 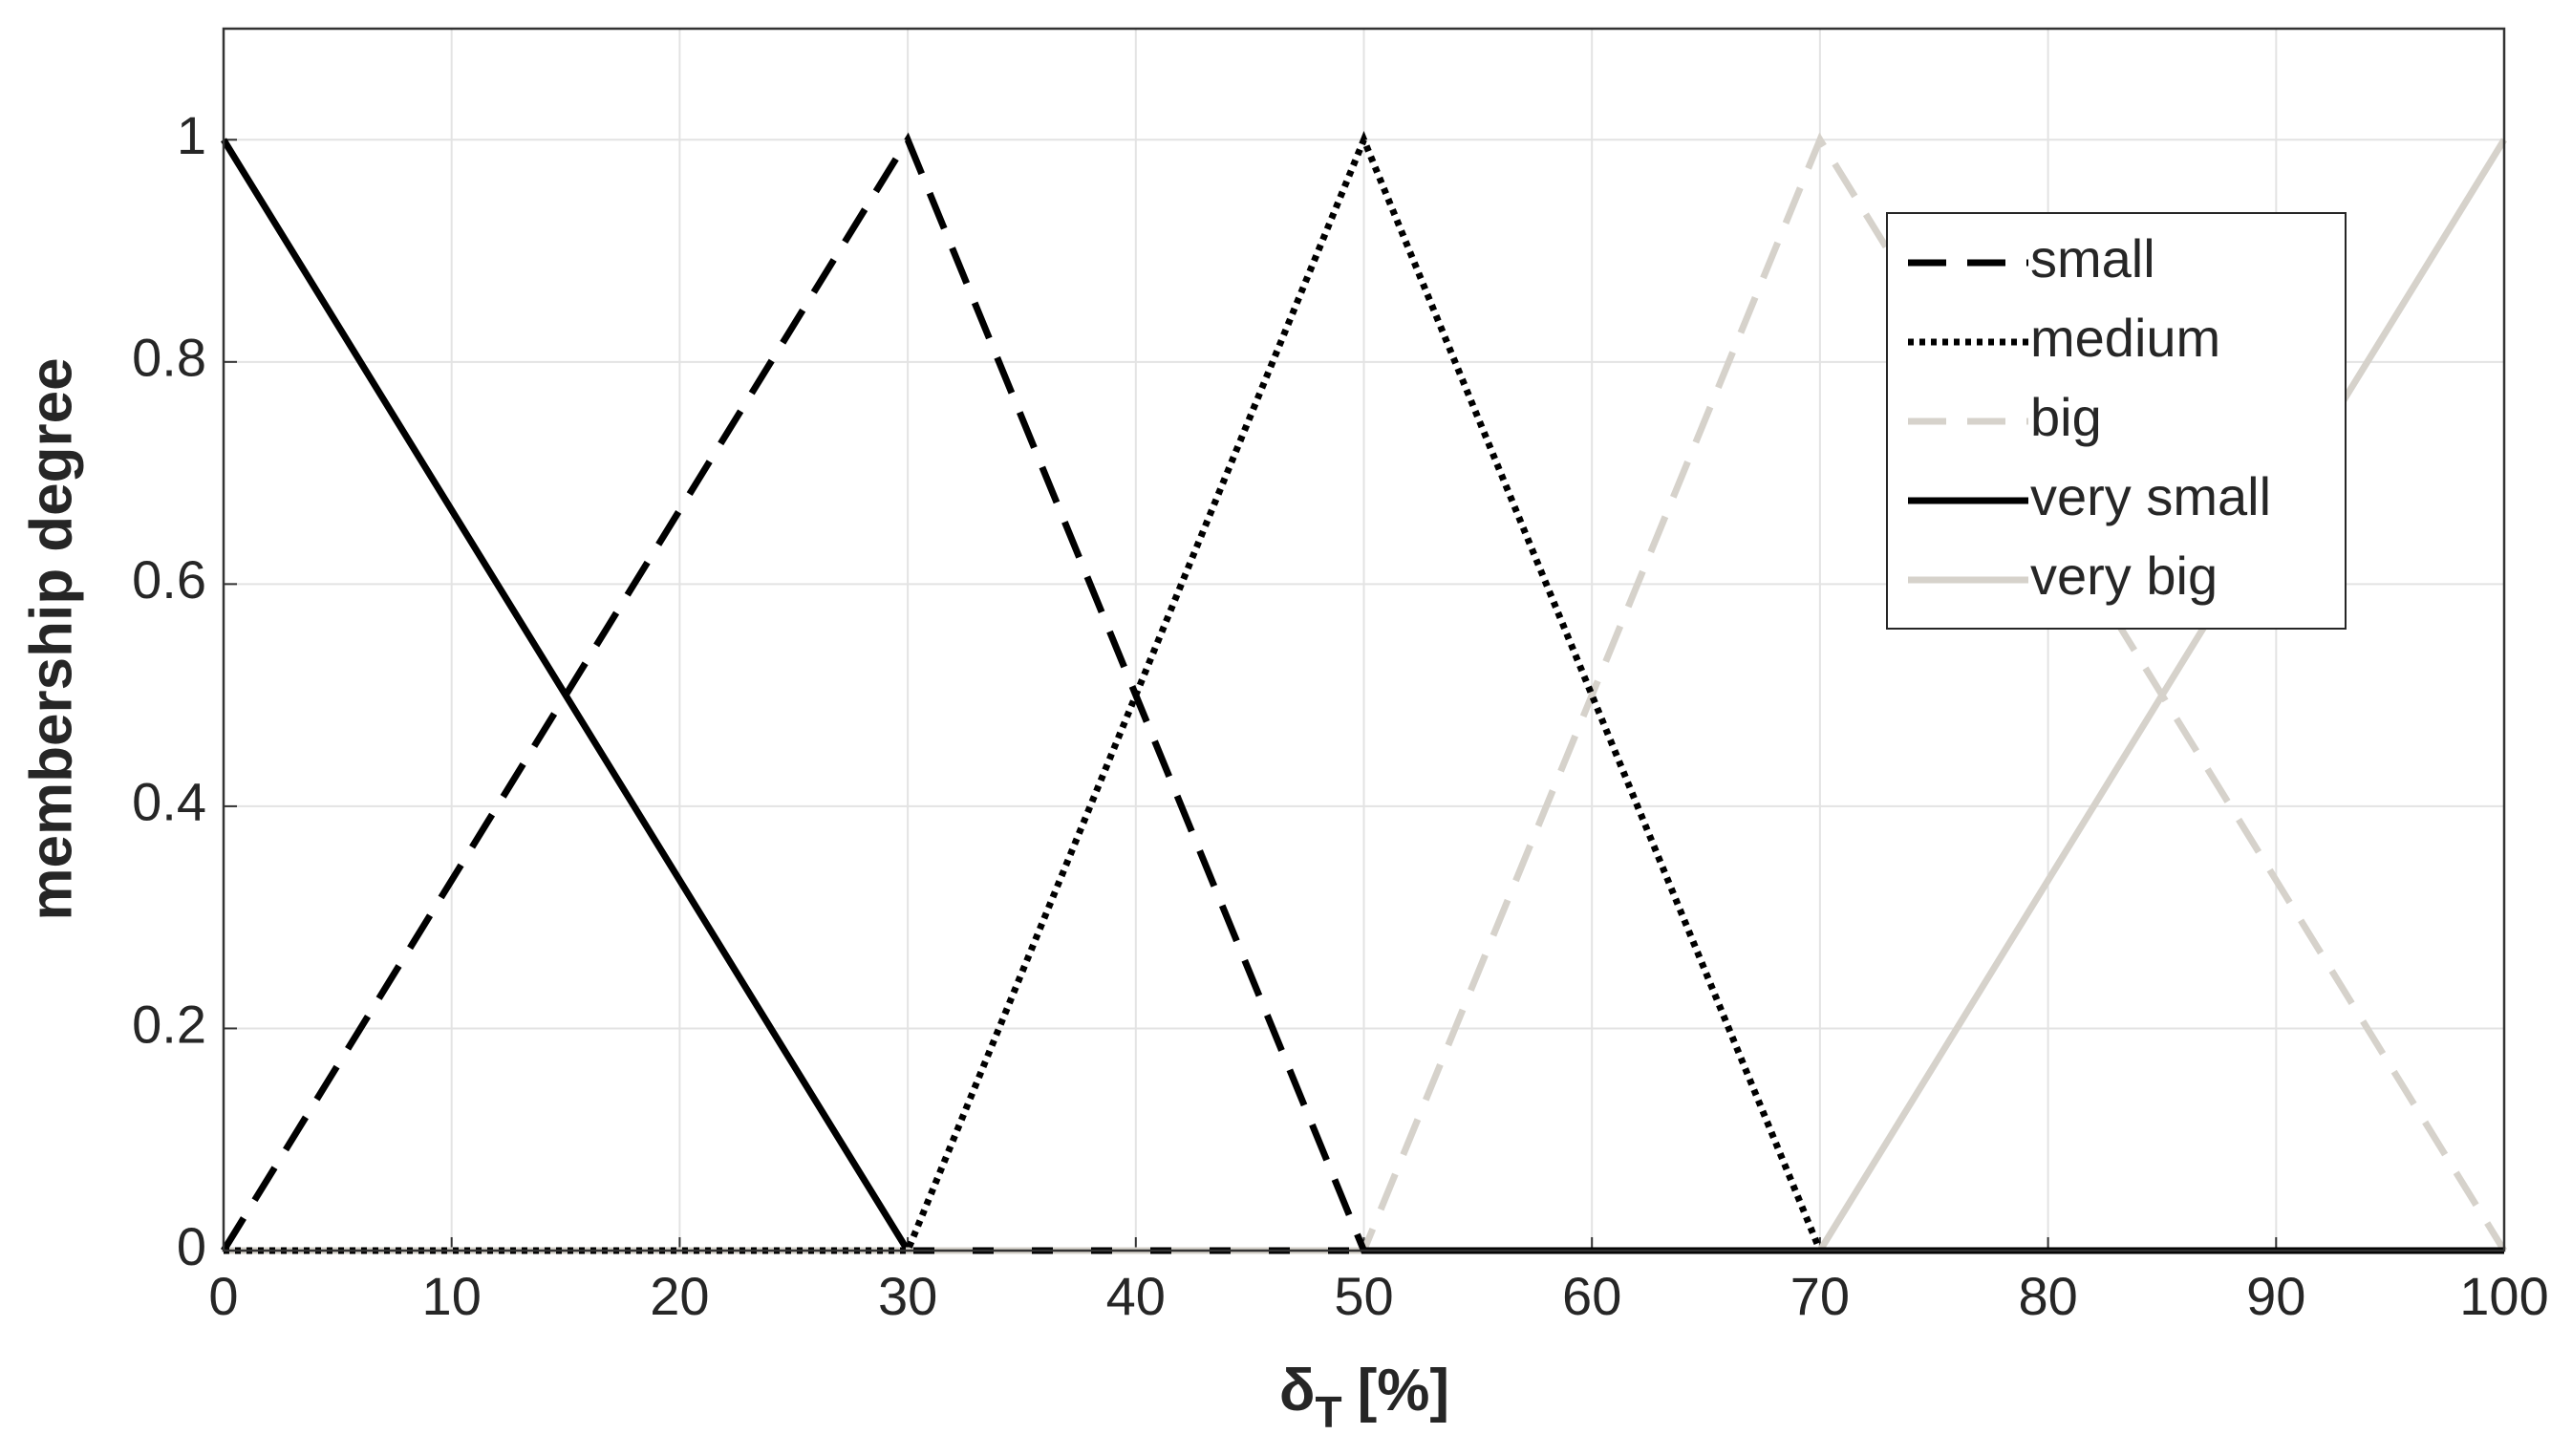 I want to click on y-tick-label: 0.4, so click(x=169, y=802).